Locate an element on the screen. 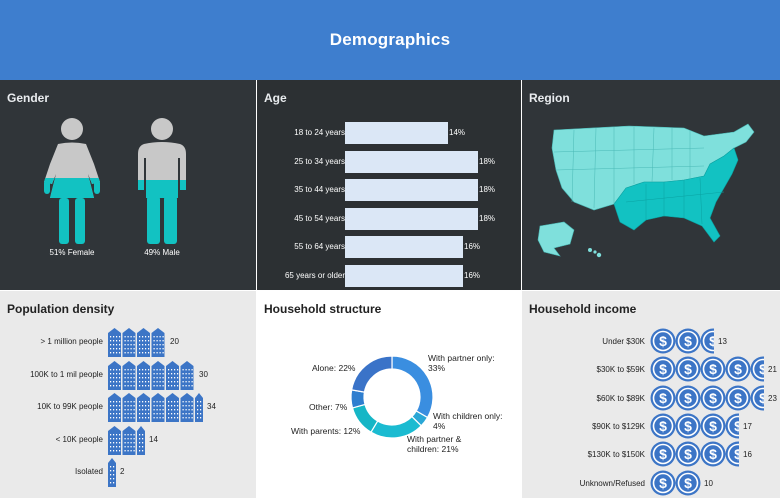 This screenshot has width=780, height=498. density-row: > 1 million people 20 is located at coordinates (128, 342).